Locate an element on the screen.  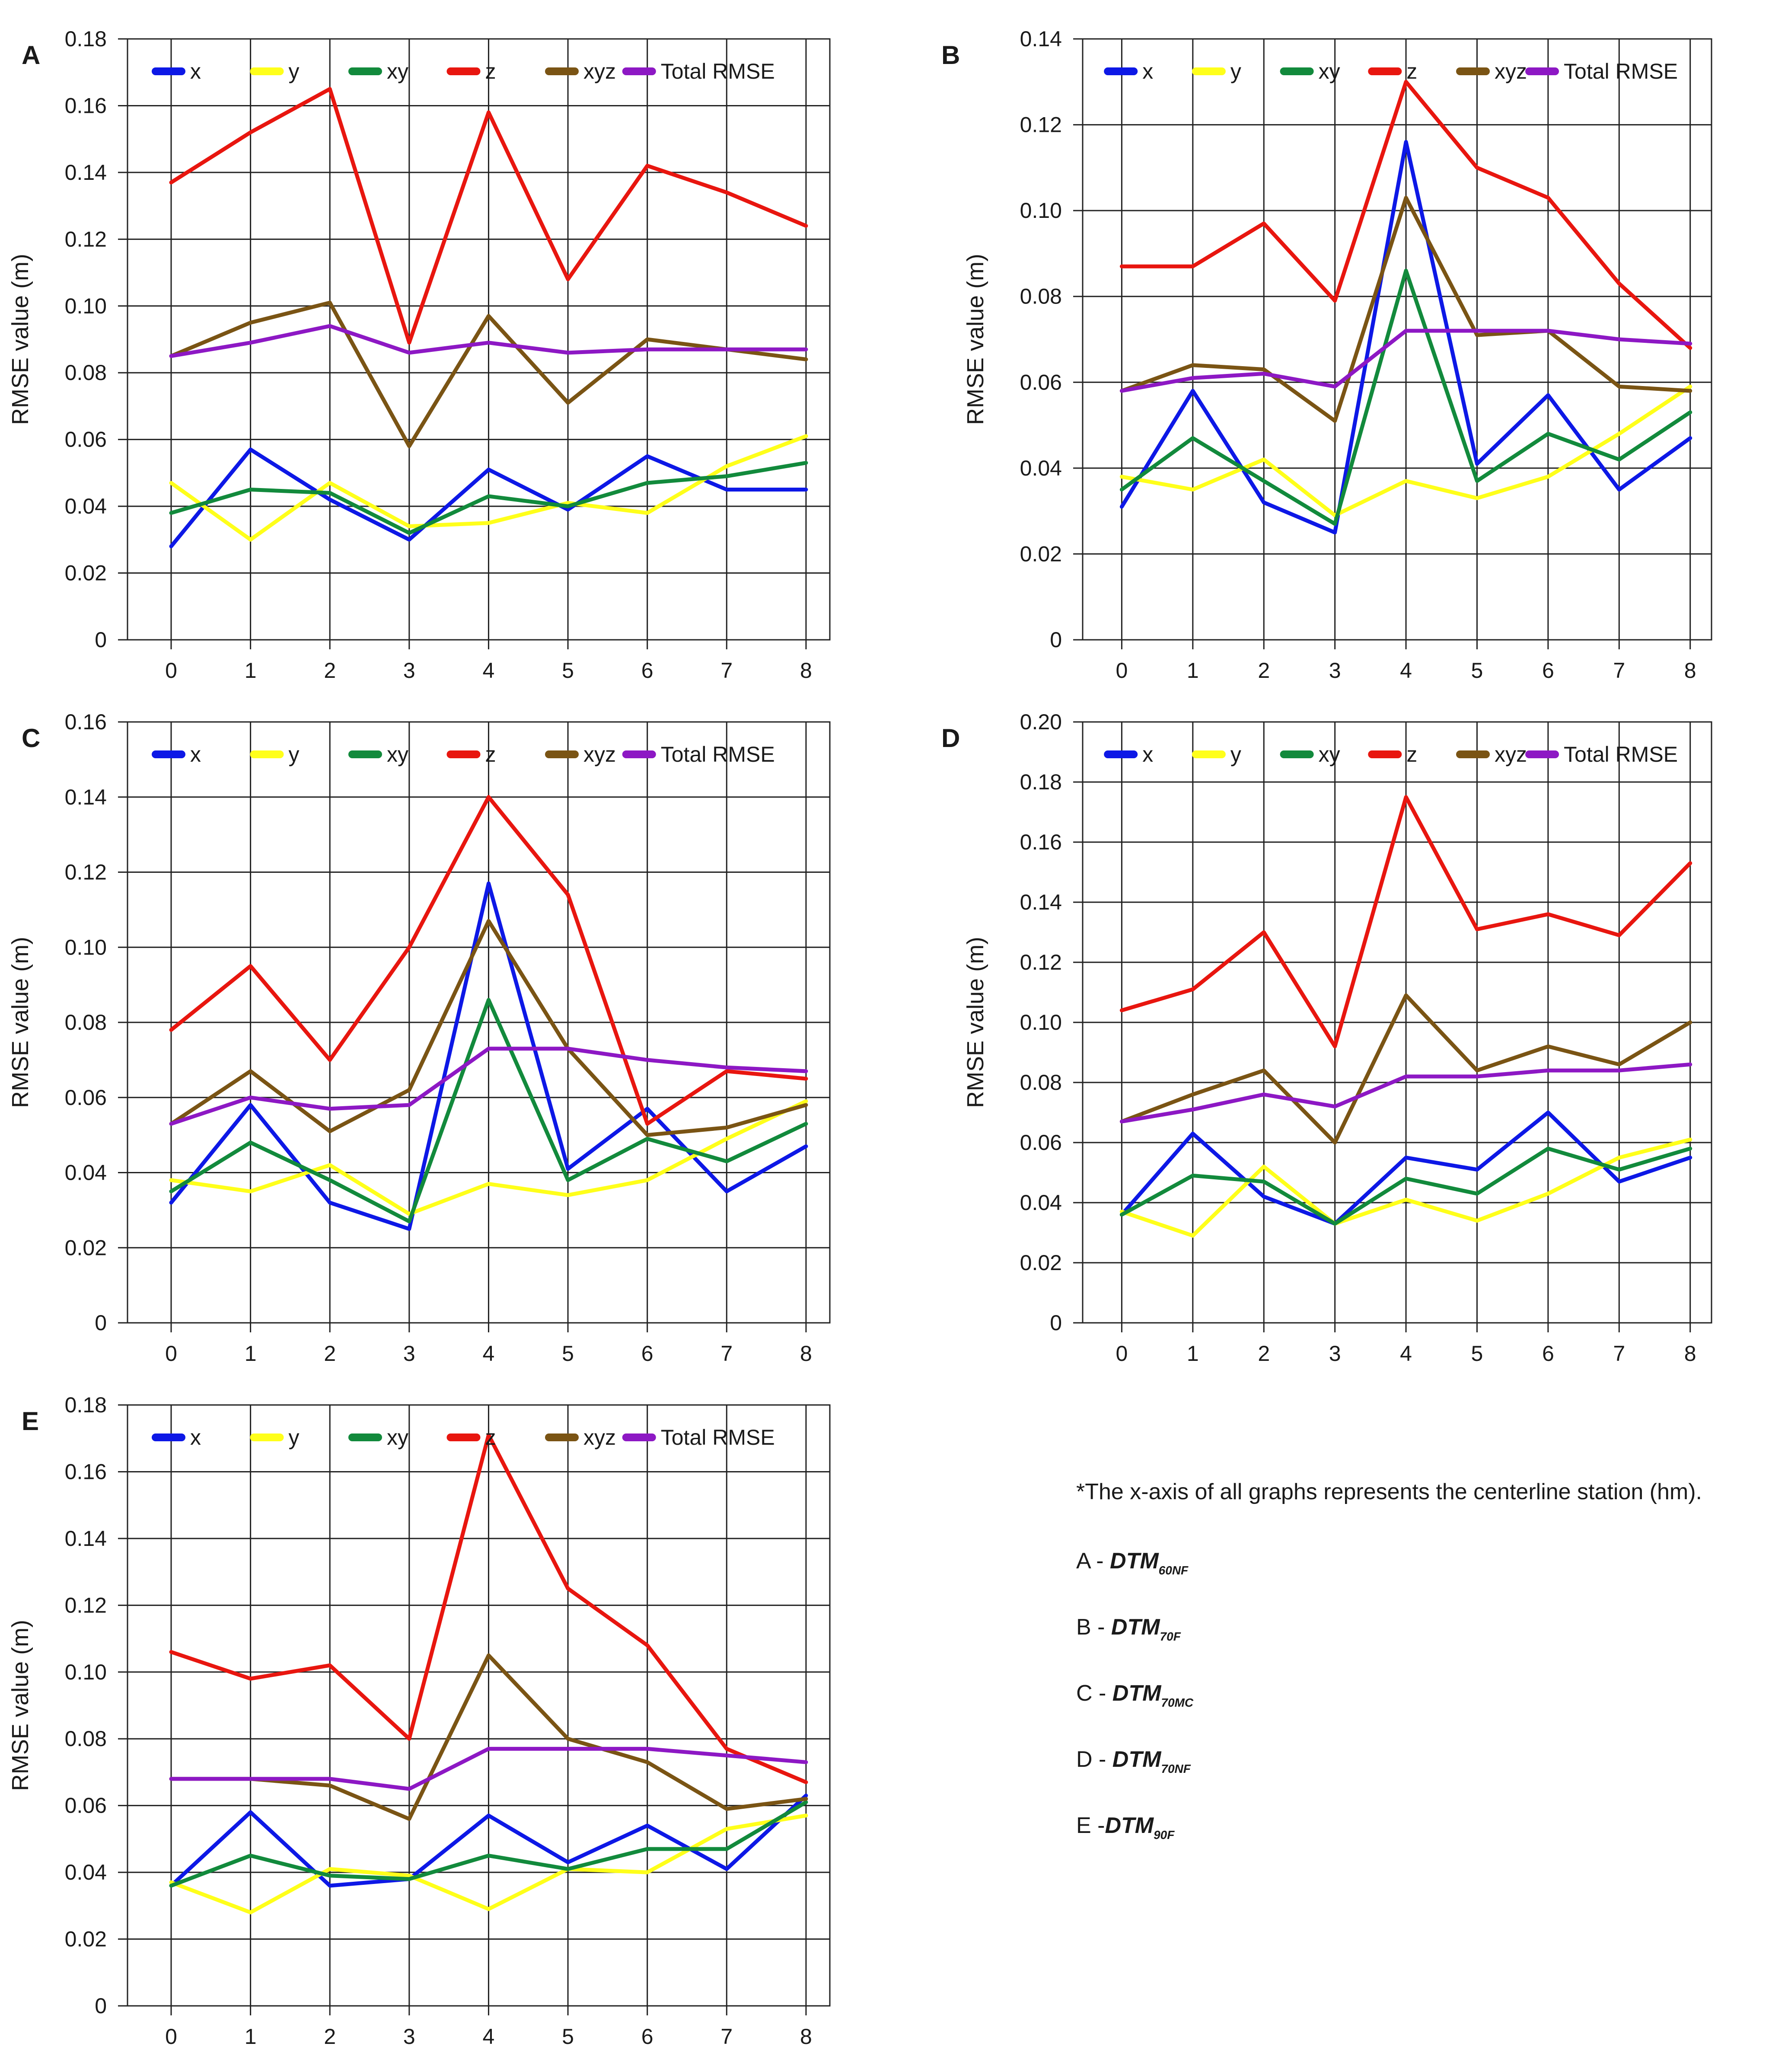
legend-label: y is located at coordinates (1236, 754).